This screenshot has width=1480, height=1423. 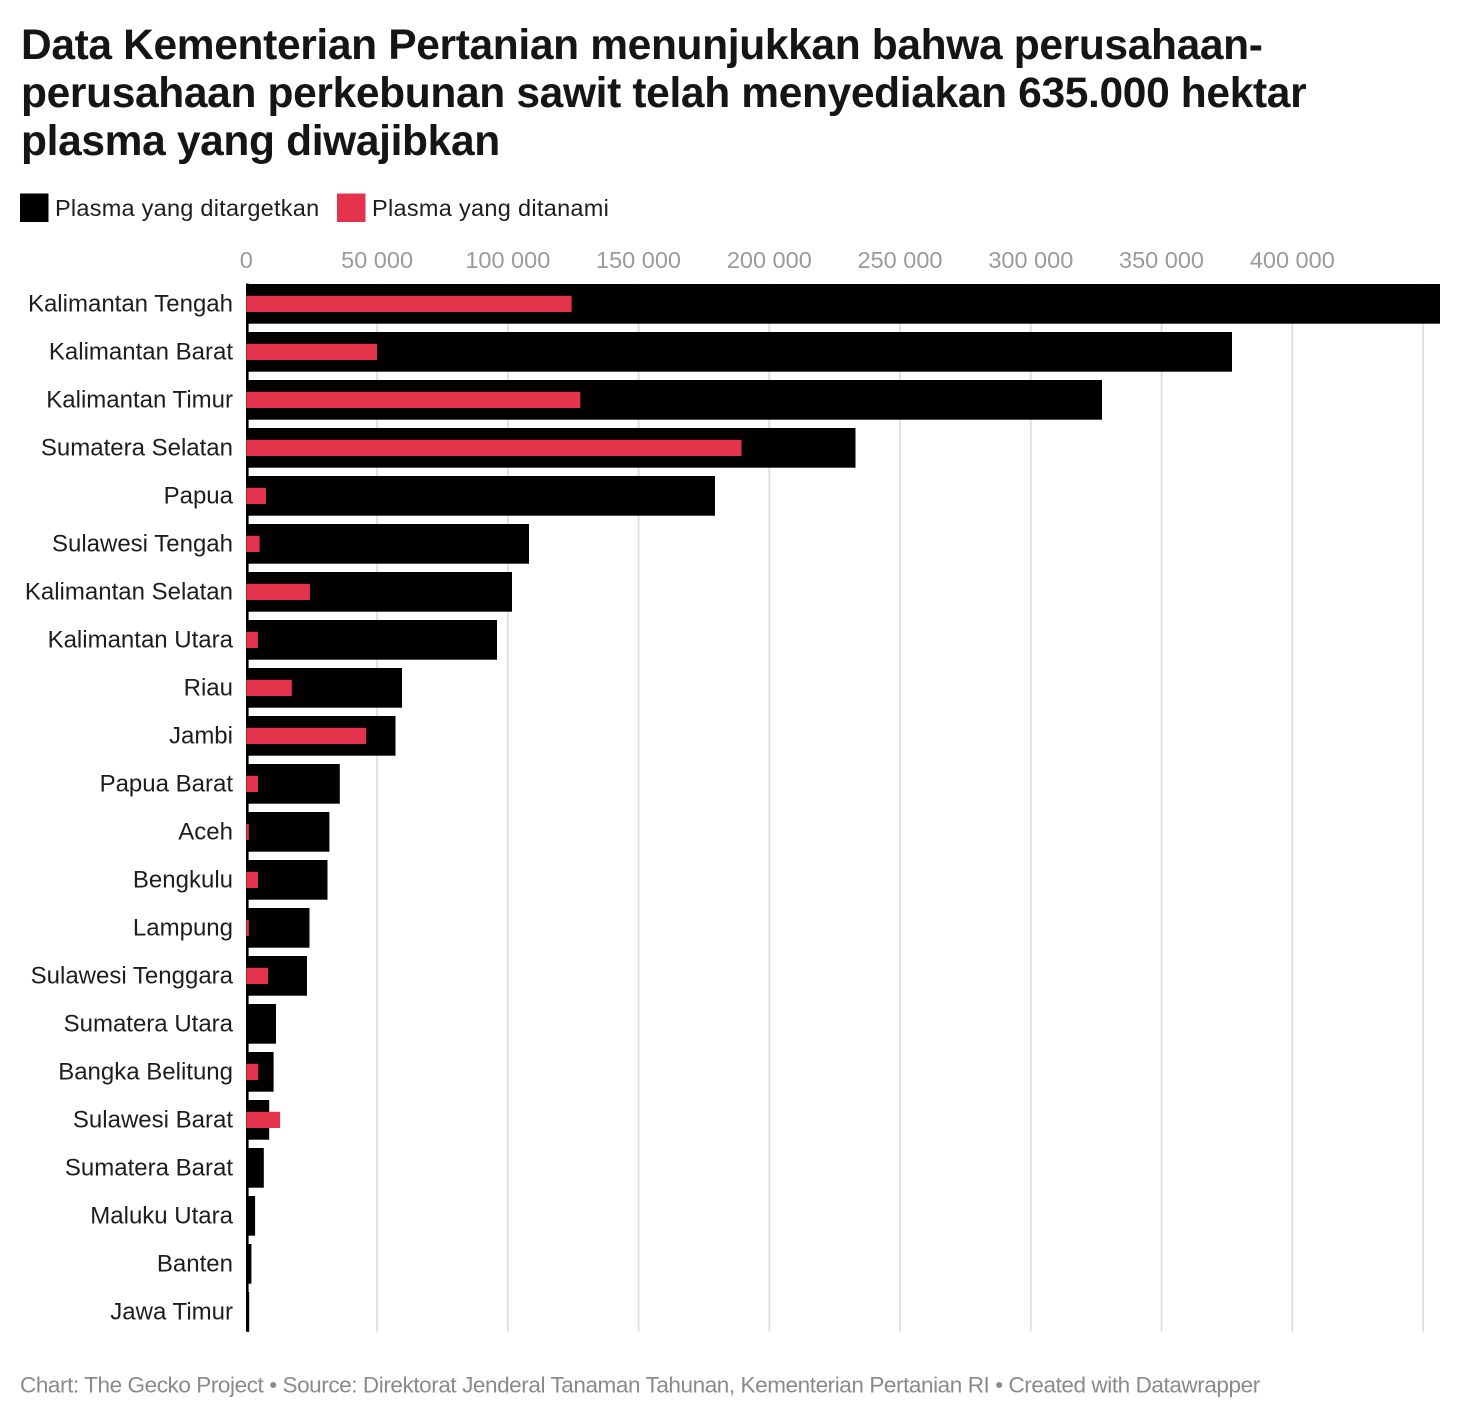 What do you see at coordinates (187, 208) in the screenshot?
I see `svg-text: Plasma yang ditargetkan` at bounding box center [187, 208].